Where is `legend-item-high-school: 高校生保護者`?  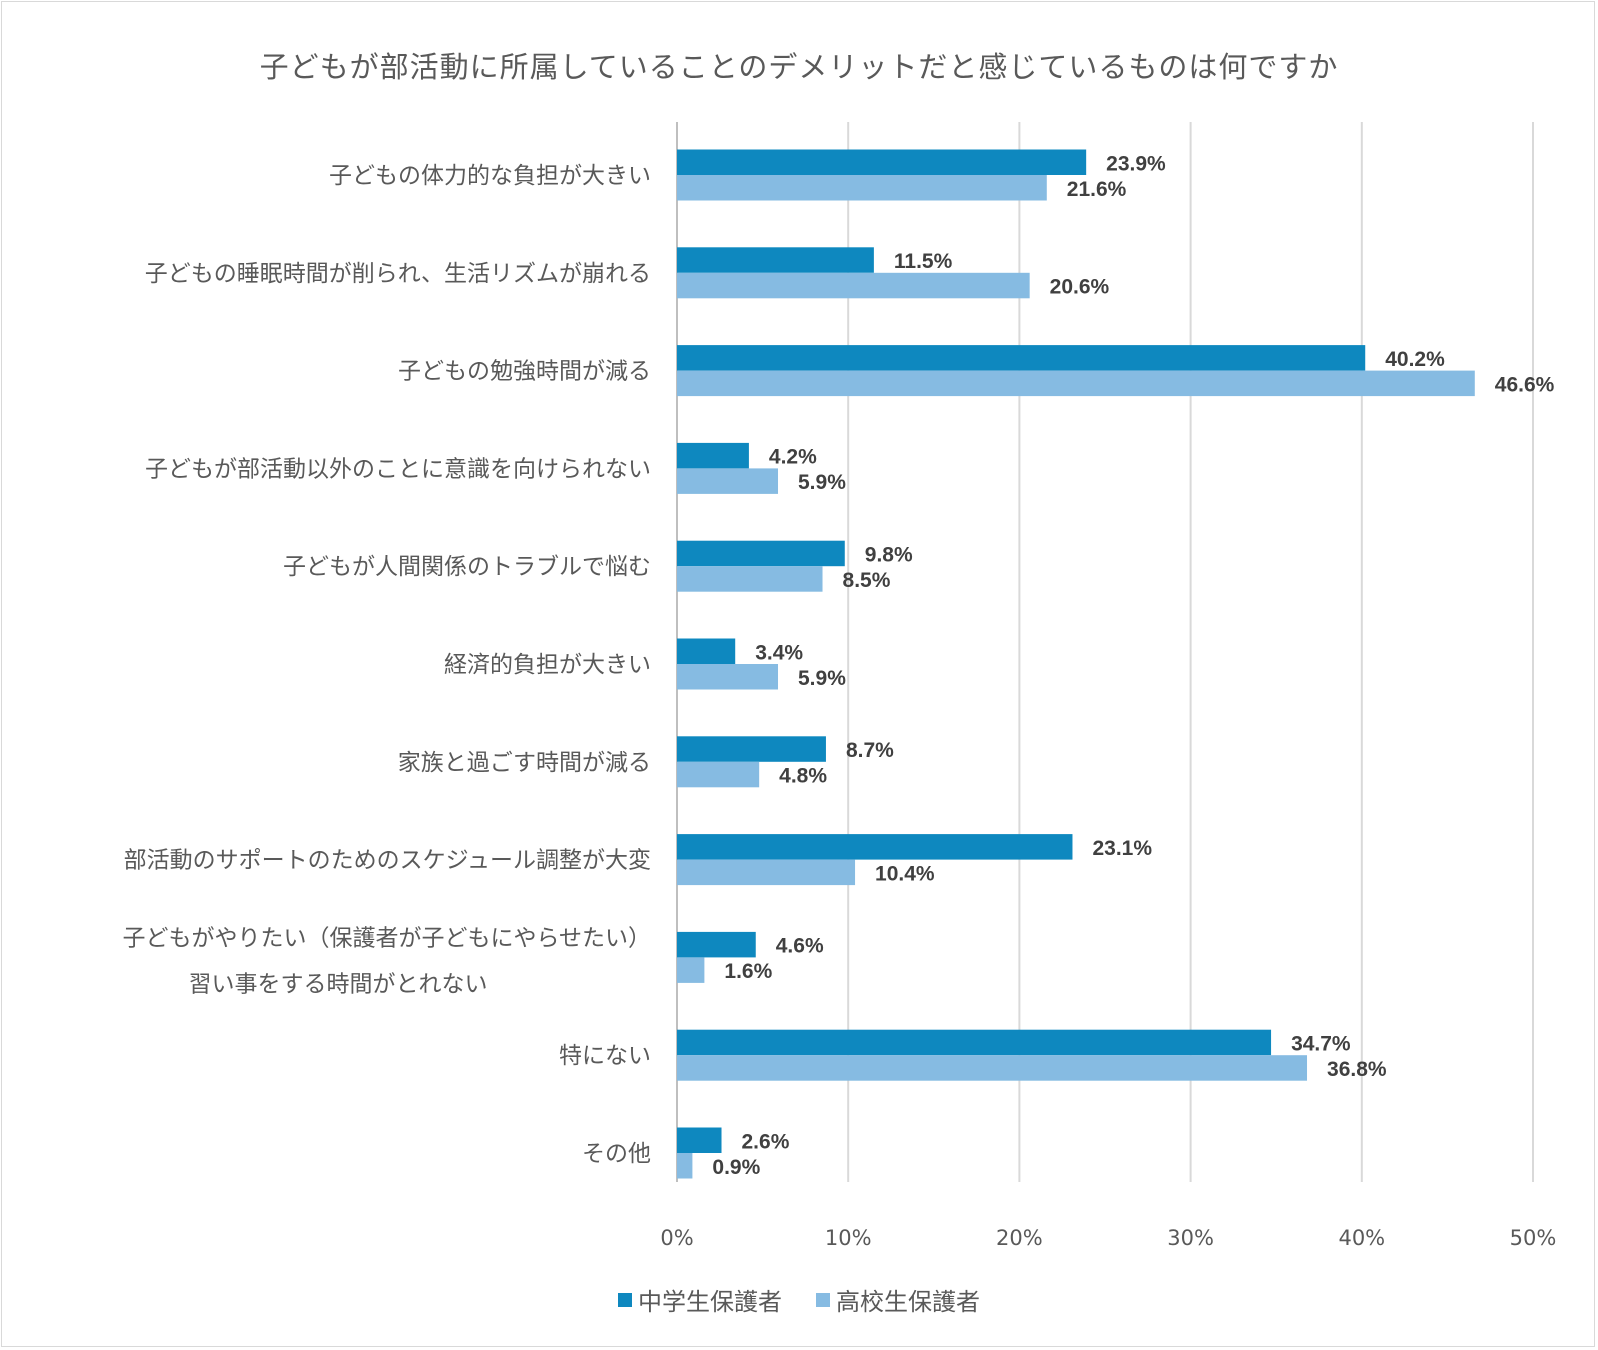 legend-item-high-school: 高校生保護者 is located at coordinates (898, 1299).